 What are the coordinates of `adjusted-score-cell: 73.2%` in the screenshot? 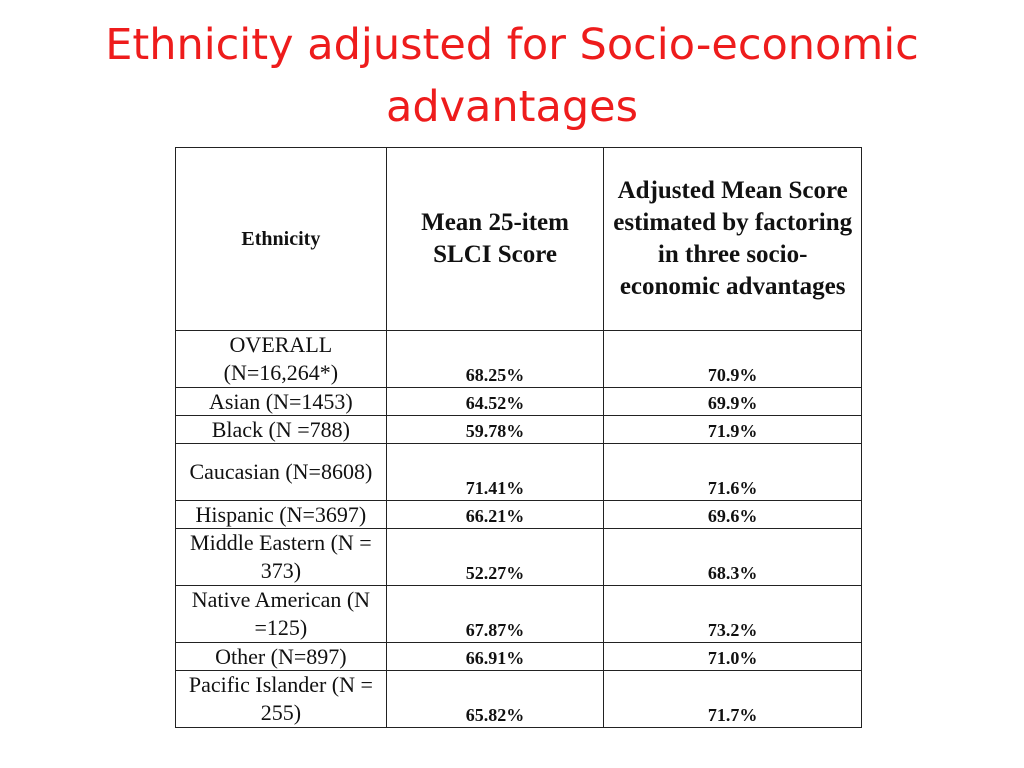 It's located at (732, 614).